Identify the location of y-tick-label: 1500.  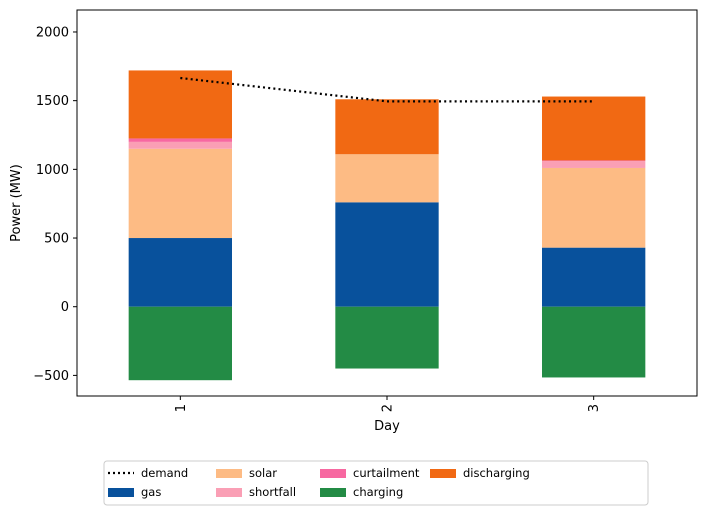
(52, 101).